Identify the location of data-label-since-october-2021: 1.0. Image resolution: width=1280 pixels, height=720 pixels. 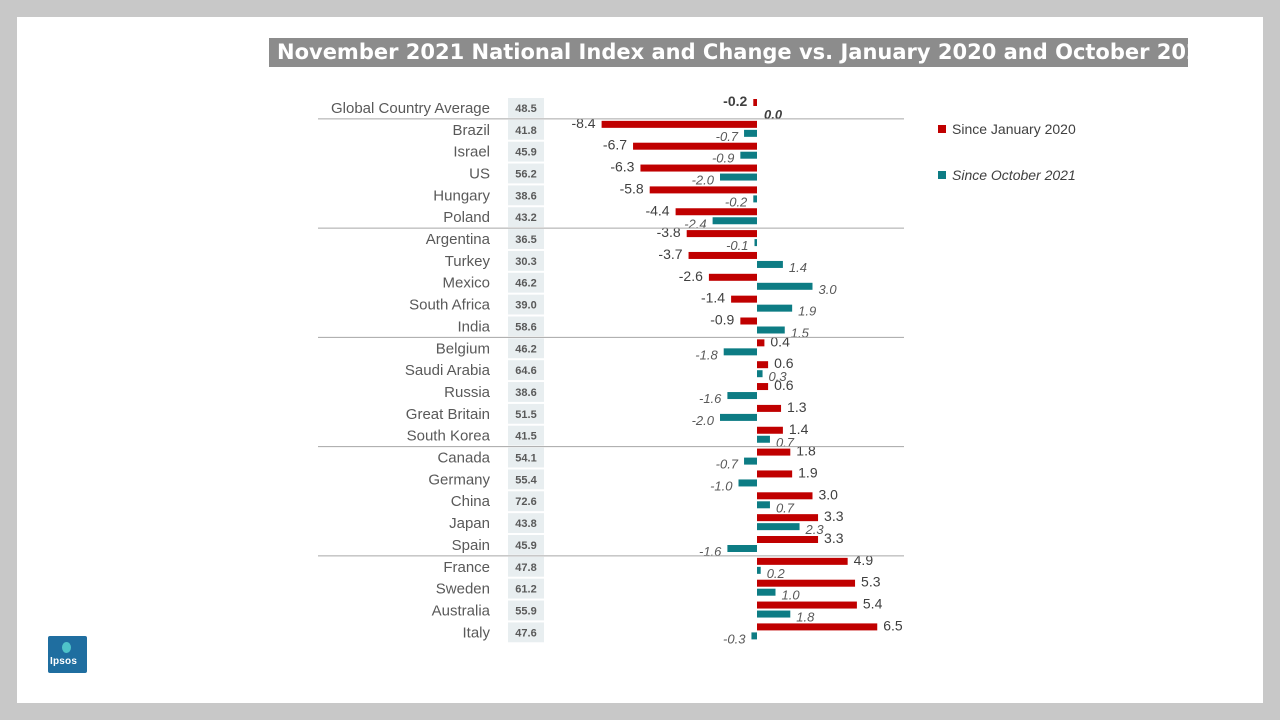
(791, 595).